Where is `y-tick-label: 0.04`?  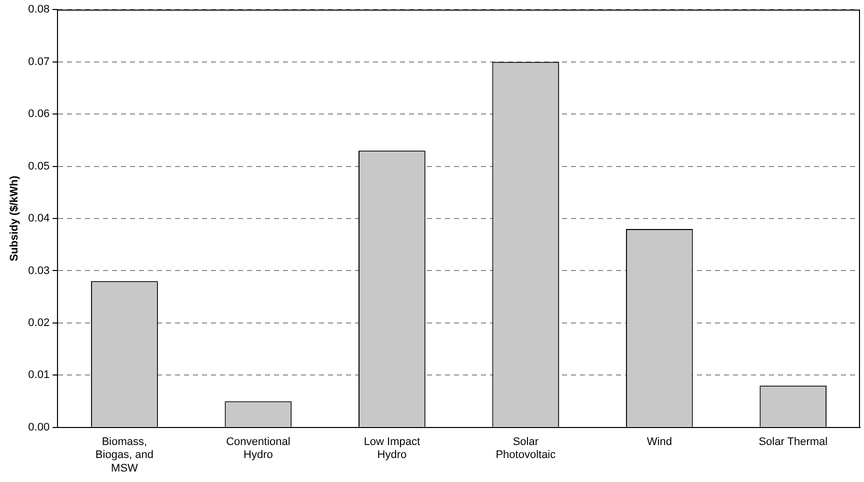 y-tick-label: 0.04 is located at coordinates (39, 218).